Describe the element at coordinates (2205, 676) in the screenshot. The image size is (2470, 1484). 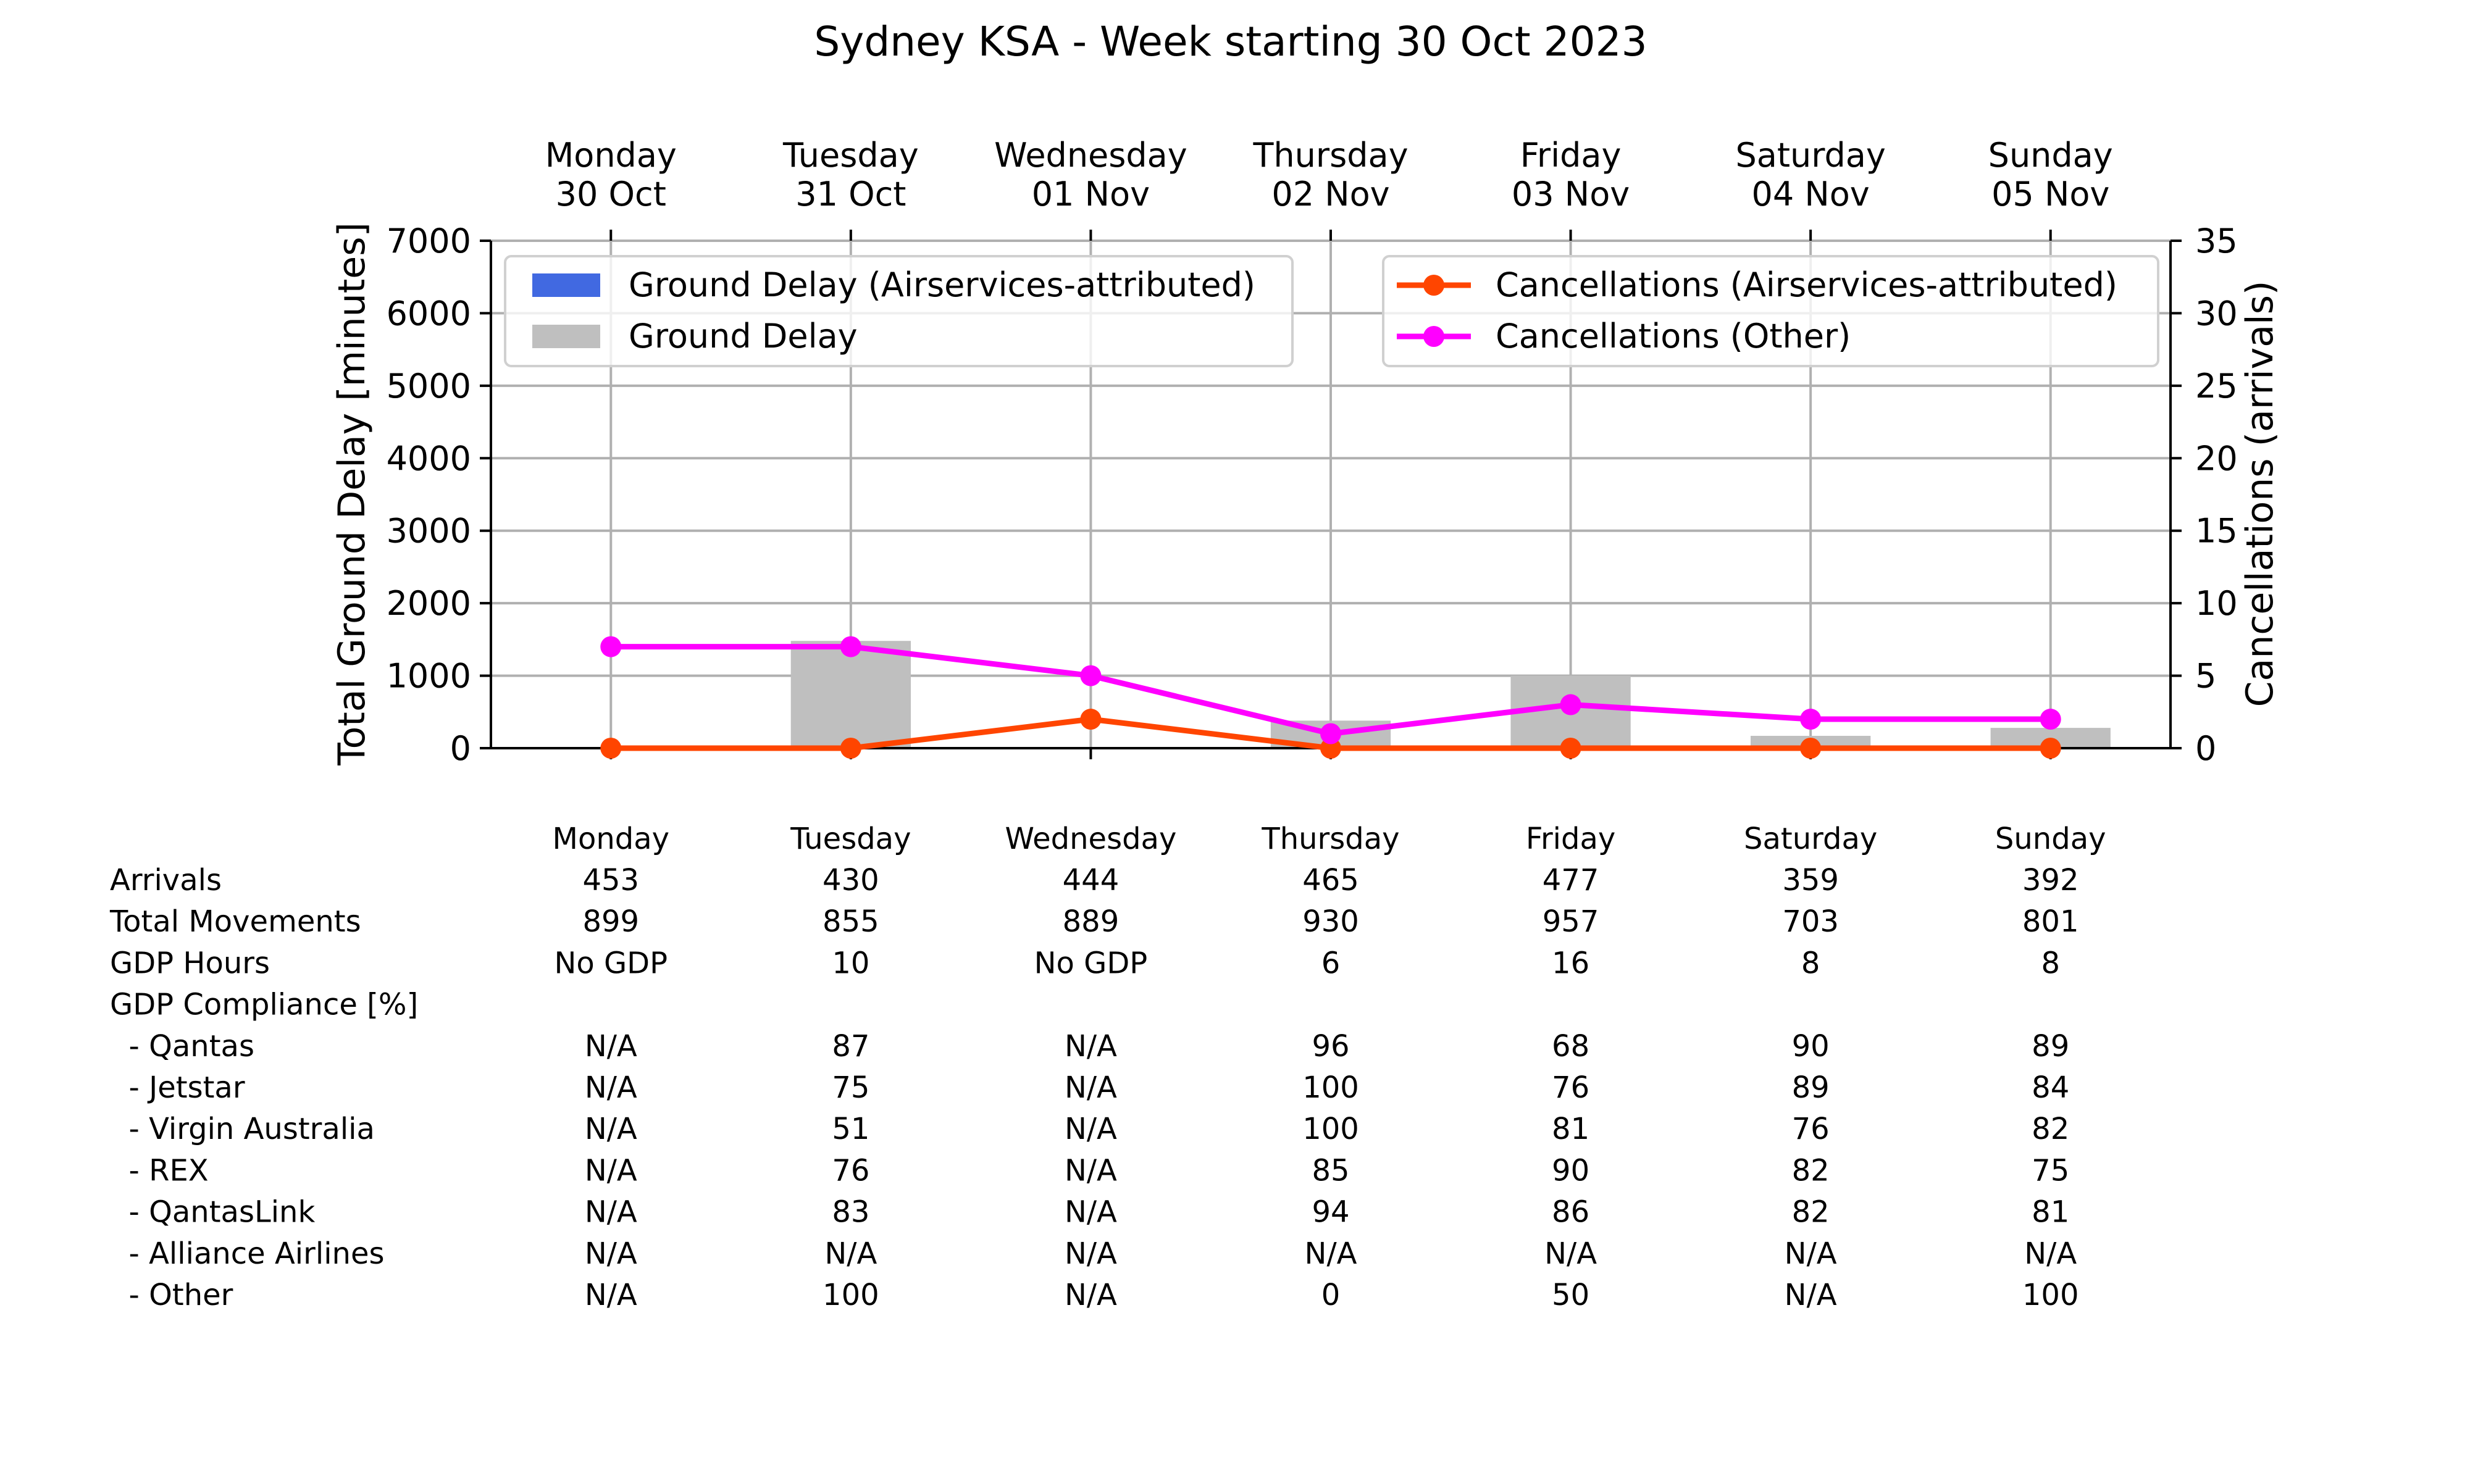
I see `y-tick-label-right: 5` at that location.